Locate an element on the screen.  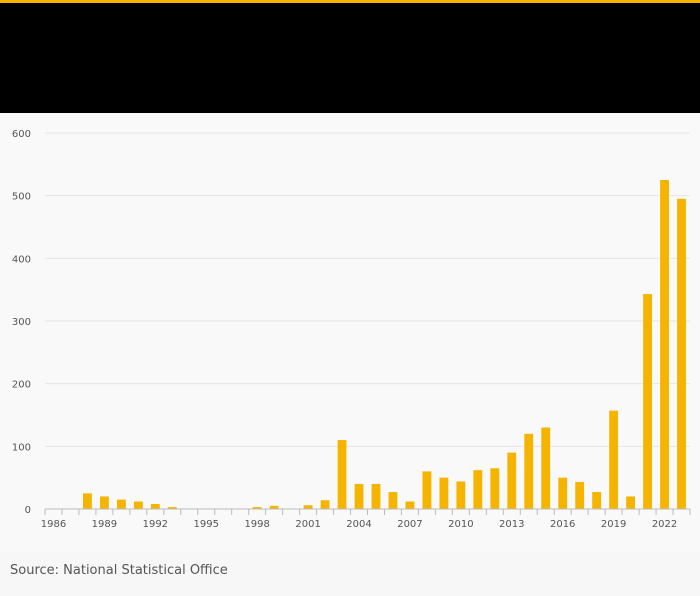
x-tick-label: 2013 is located at coordinates (511, 524).